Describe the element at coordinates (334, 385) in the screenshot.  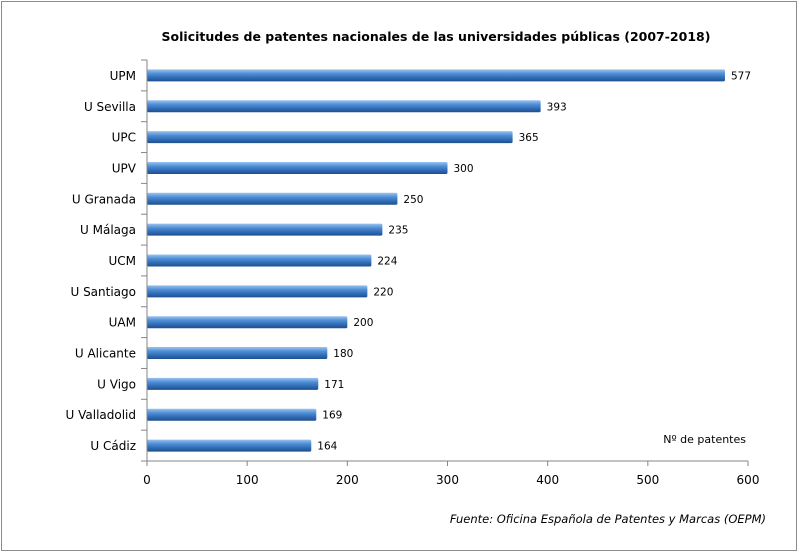
I see `data-label: 171` at that location.